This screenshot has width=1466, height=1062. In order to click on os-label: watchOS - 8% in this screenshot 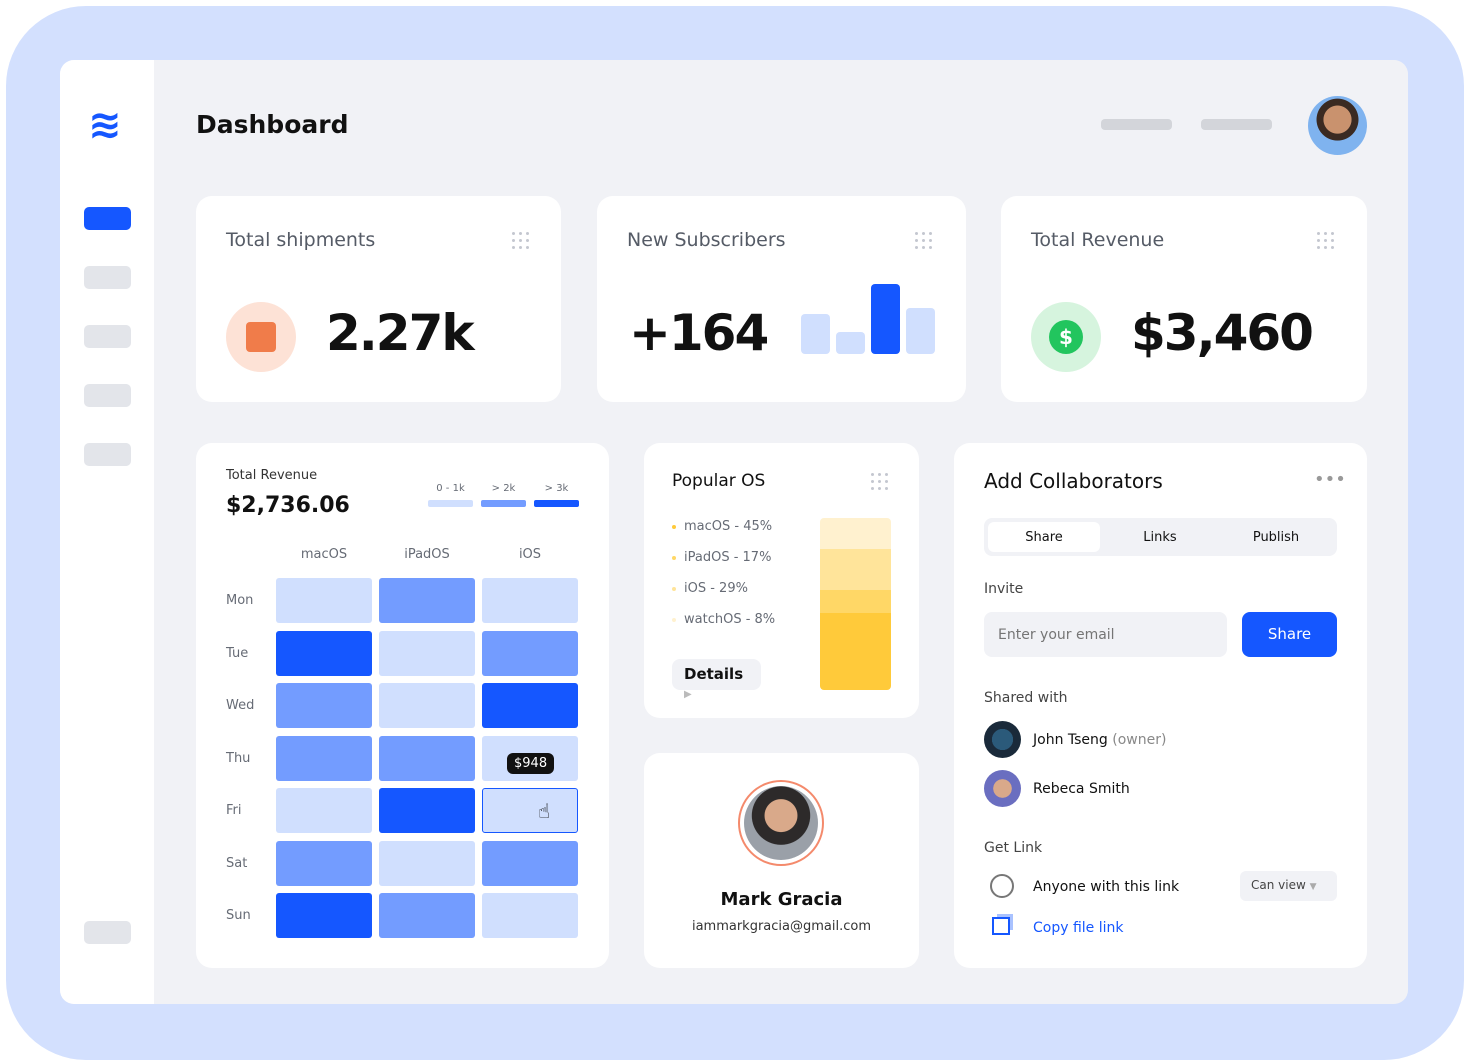, I will do `click(730, 619)`.